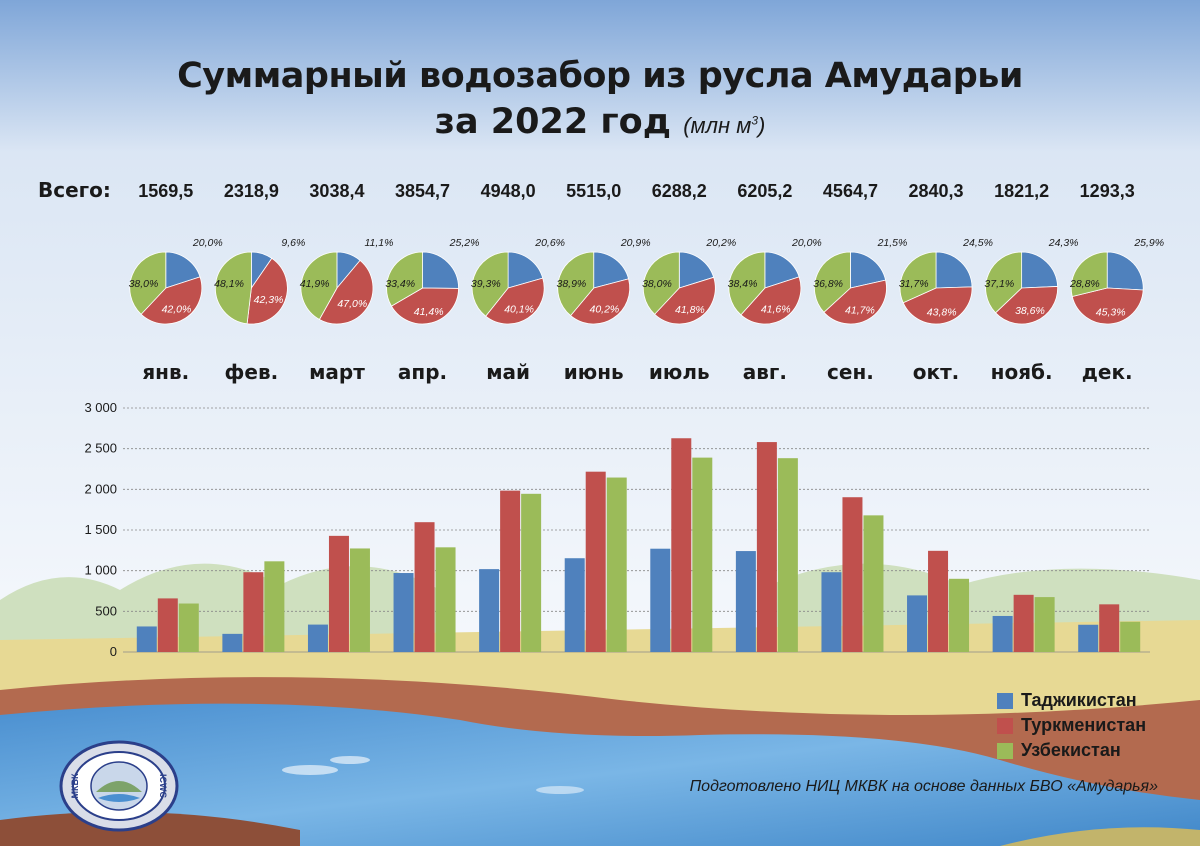  What do you see at coordinates (113, 651) in the screenshot?
I see `y-tick-label: 0` at bounding box center [113, 651].